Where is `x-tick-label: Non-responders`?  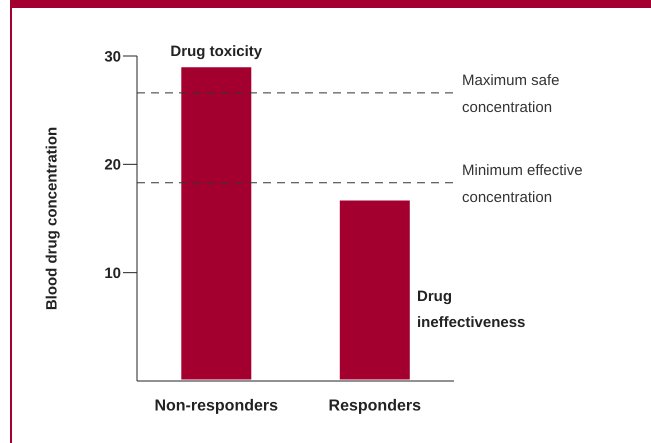 x-tick-label: Non-responders is located at coordinates (216, 405).